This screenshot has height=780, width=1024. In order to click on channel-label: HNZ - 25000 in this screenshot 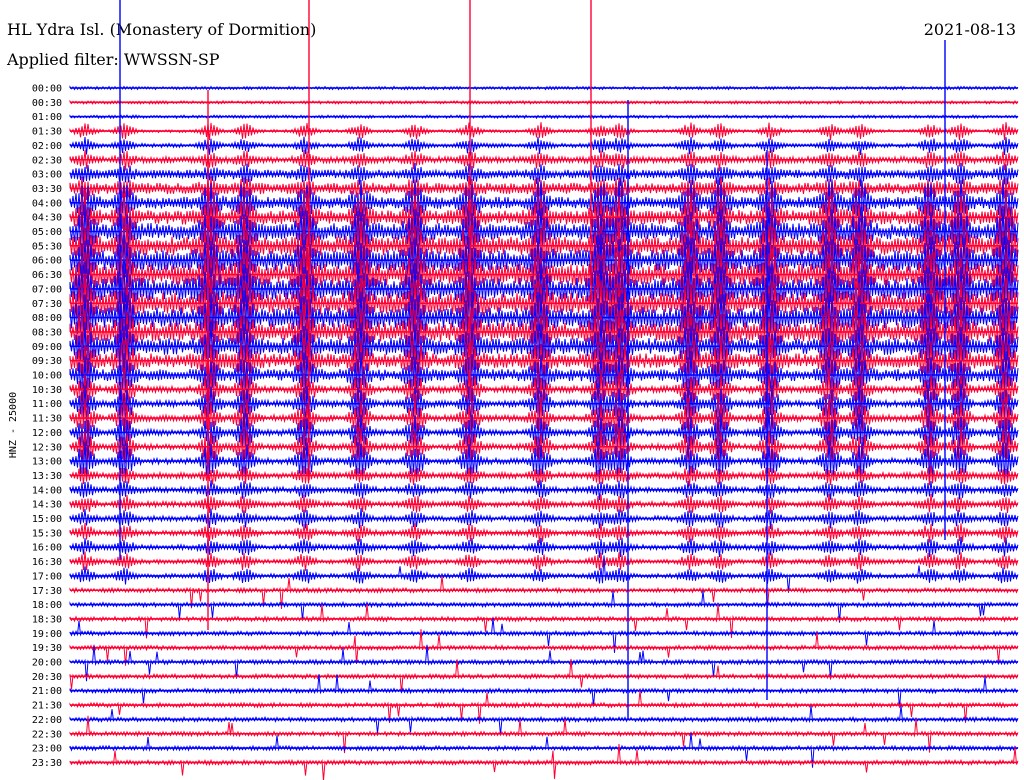, I will do `click(13, 425)`.